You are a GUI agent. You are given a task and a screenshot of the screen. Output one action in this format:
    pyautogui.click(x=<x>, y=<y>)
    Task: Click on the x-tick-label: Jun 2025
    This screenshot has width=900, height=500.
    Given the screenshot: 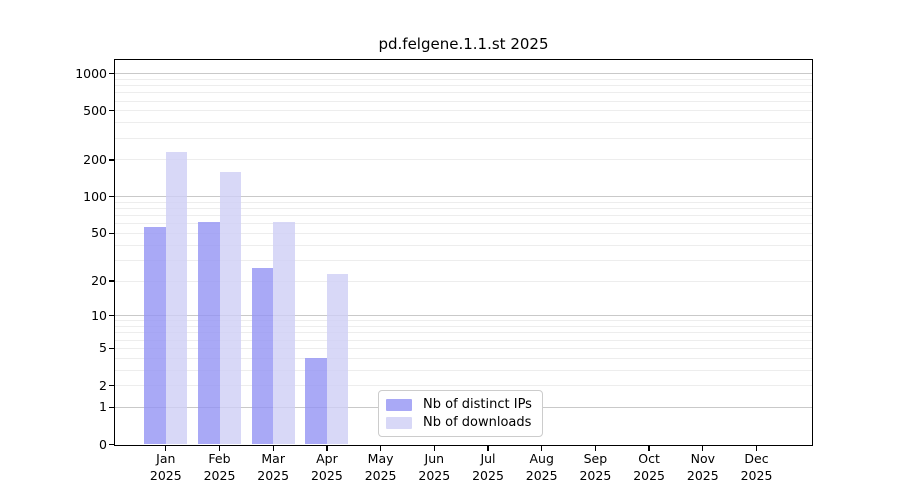 What is the action you would take?
    pyautogui.click(x=434, y=467)
    